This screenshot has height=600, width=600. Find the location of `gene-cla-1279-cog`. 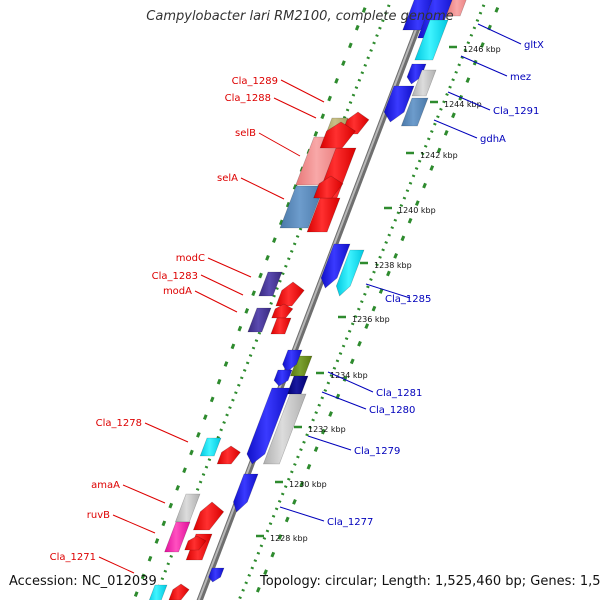

gene-cla-1279-cog is located at coordinates (284, 429).